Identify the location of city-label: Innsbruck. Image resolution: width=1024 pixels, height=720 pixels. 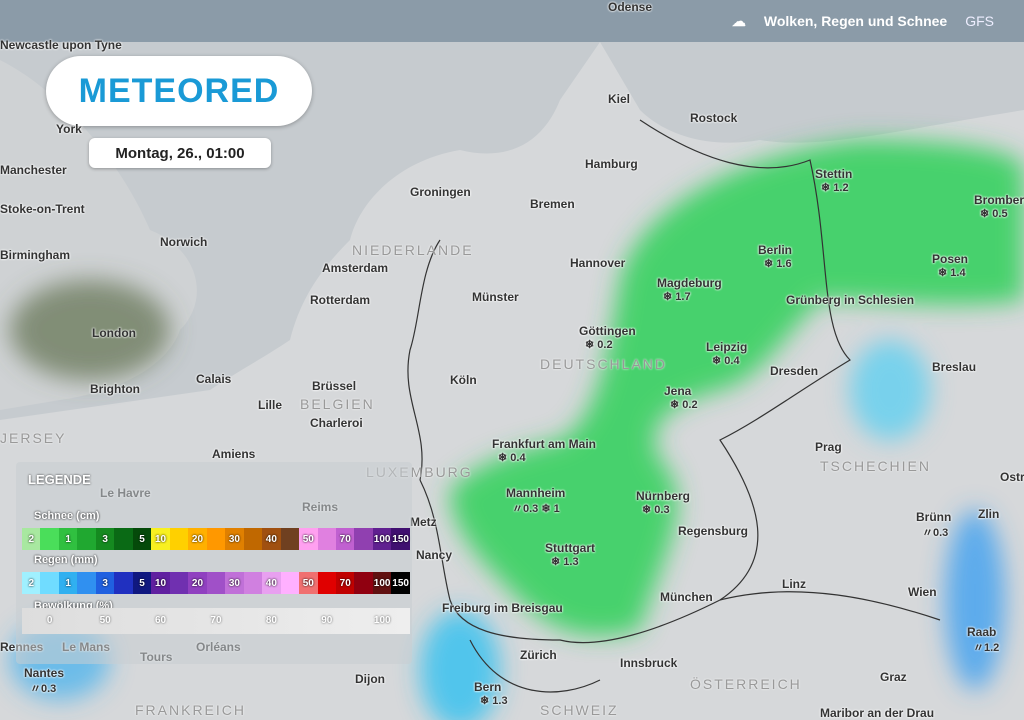
(649, 663).